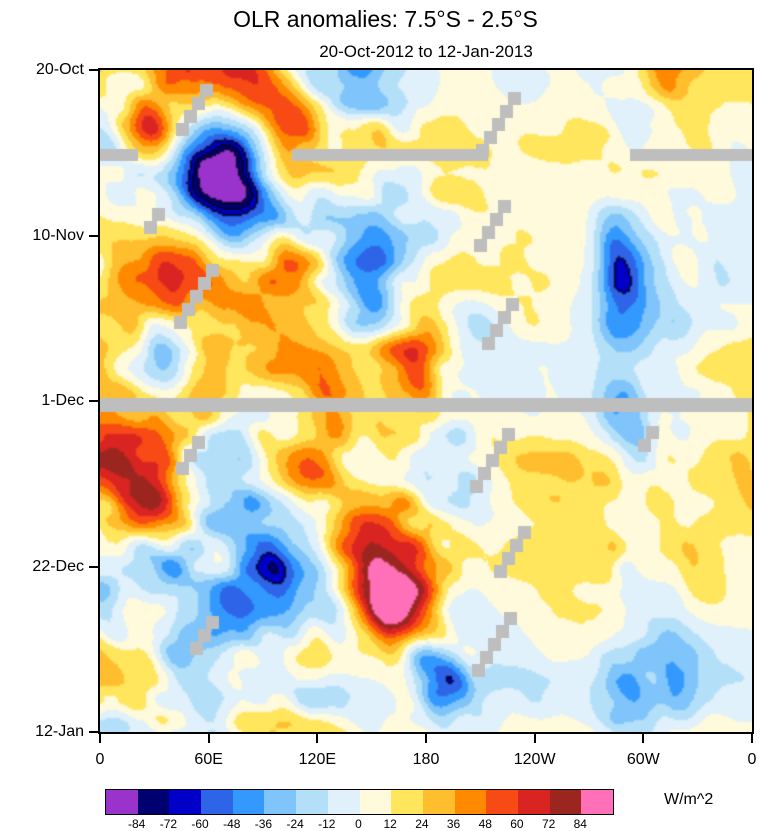 This screenshot has width=771, height=831. What do you see at coordinates (59, 69) in the screenshot?
I see `y-tick-label: 20-Oct` at bounding box center [59, 69].